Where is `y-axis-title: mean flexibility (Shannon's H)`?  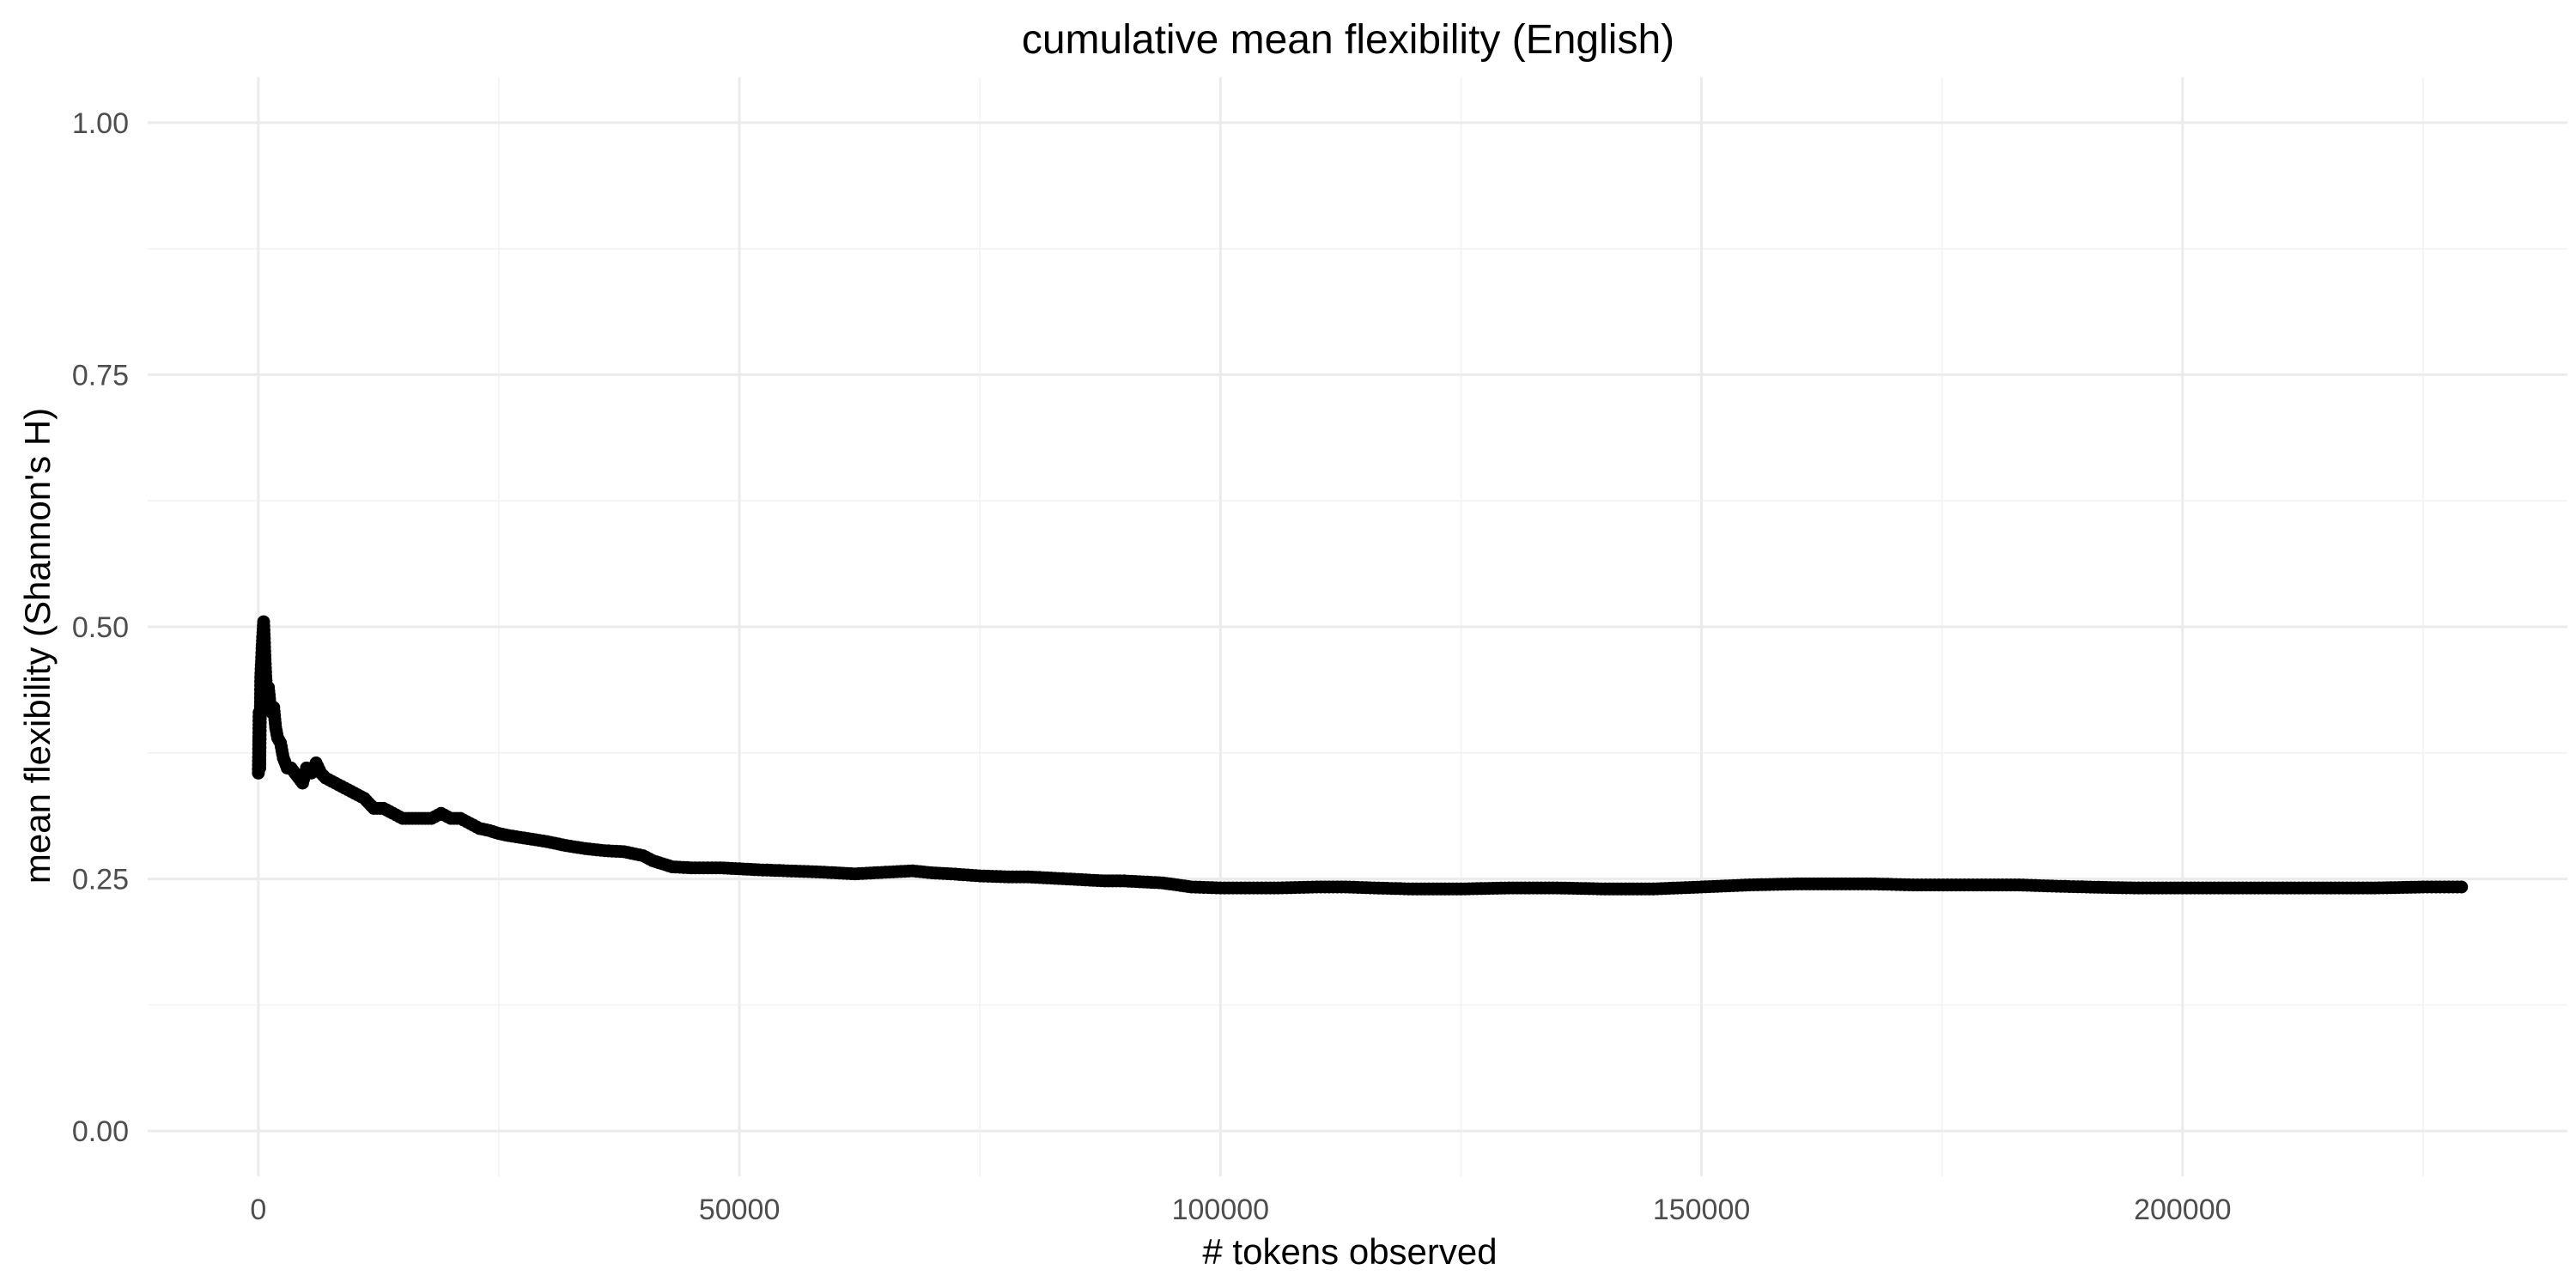
y-axis-title: mean flexibility (Shannon's H) is located at coordinates (37, 646).